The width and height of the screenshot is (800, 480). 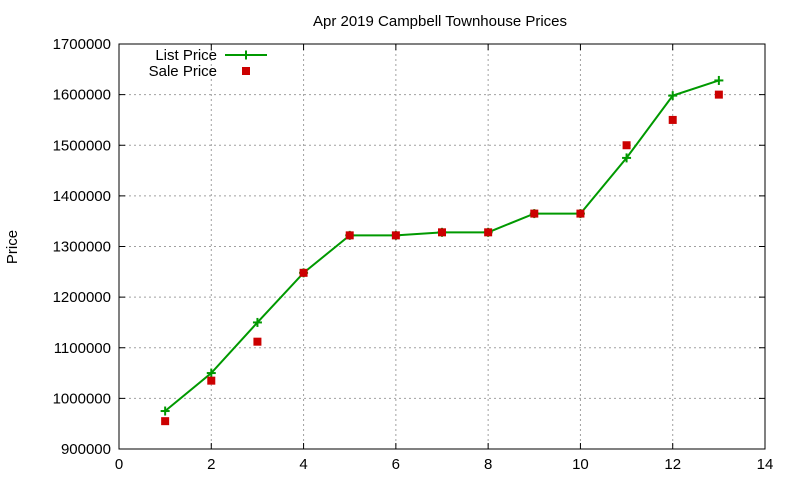 I want to click on legend-label: Sale Price, so click(x=183, y=71).